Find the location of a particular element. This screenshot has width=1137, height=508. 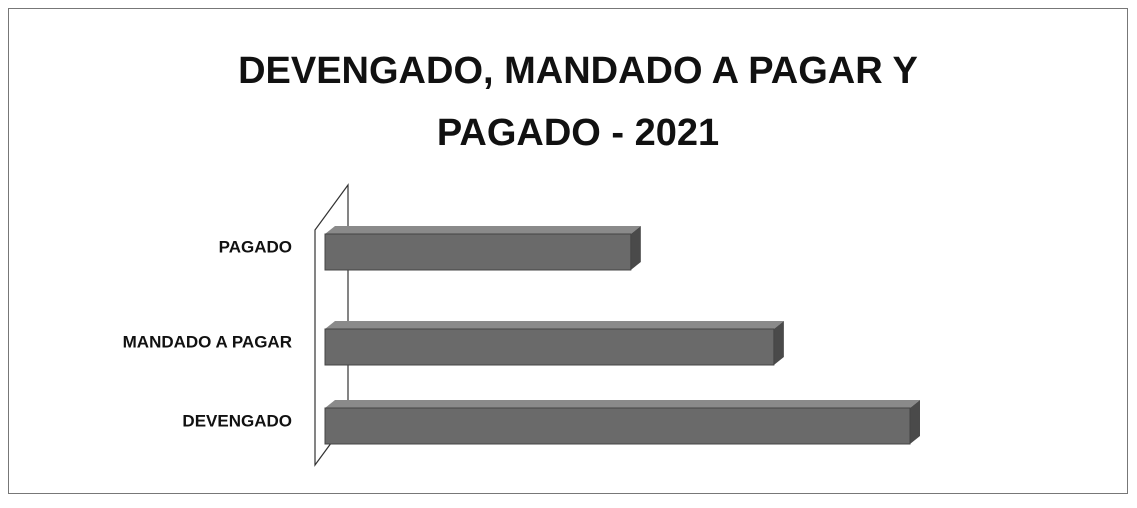

y-tick-label: DEVENGADO is located at coordinates (237, 420).